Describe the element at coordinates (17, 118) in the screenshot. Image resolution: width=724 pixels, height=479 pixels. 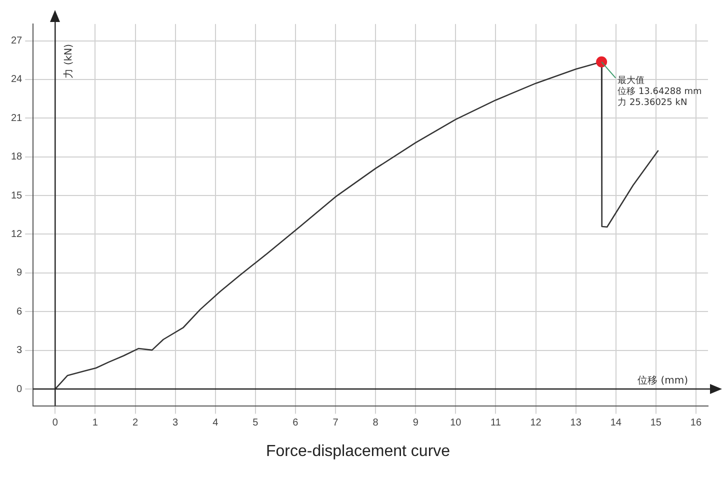
I see `y-tick-label: 21` at that location.